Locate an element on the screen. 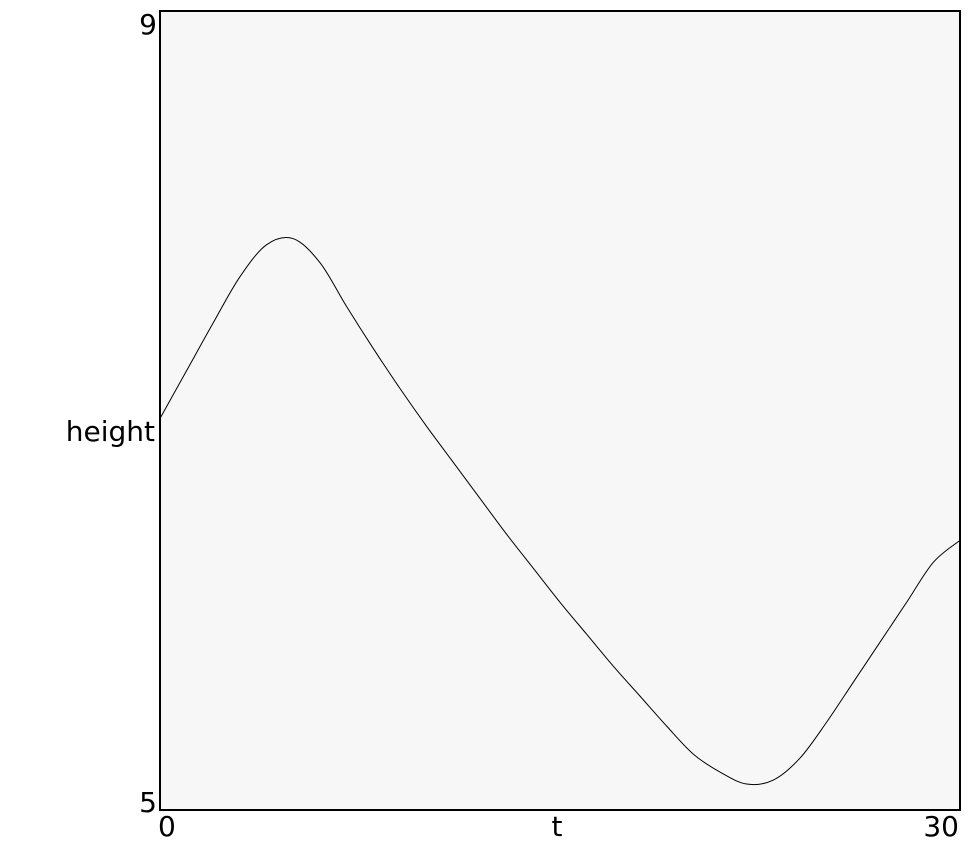 The width and height of the screenshot is (970, 850). x-tick-label-min: 0 is located at coordinates (167, 826).